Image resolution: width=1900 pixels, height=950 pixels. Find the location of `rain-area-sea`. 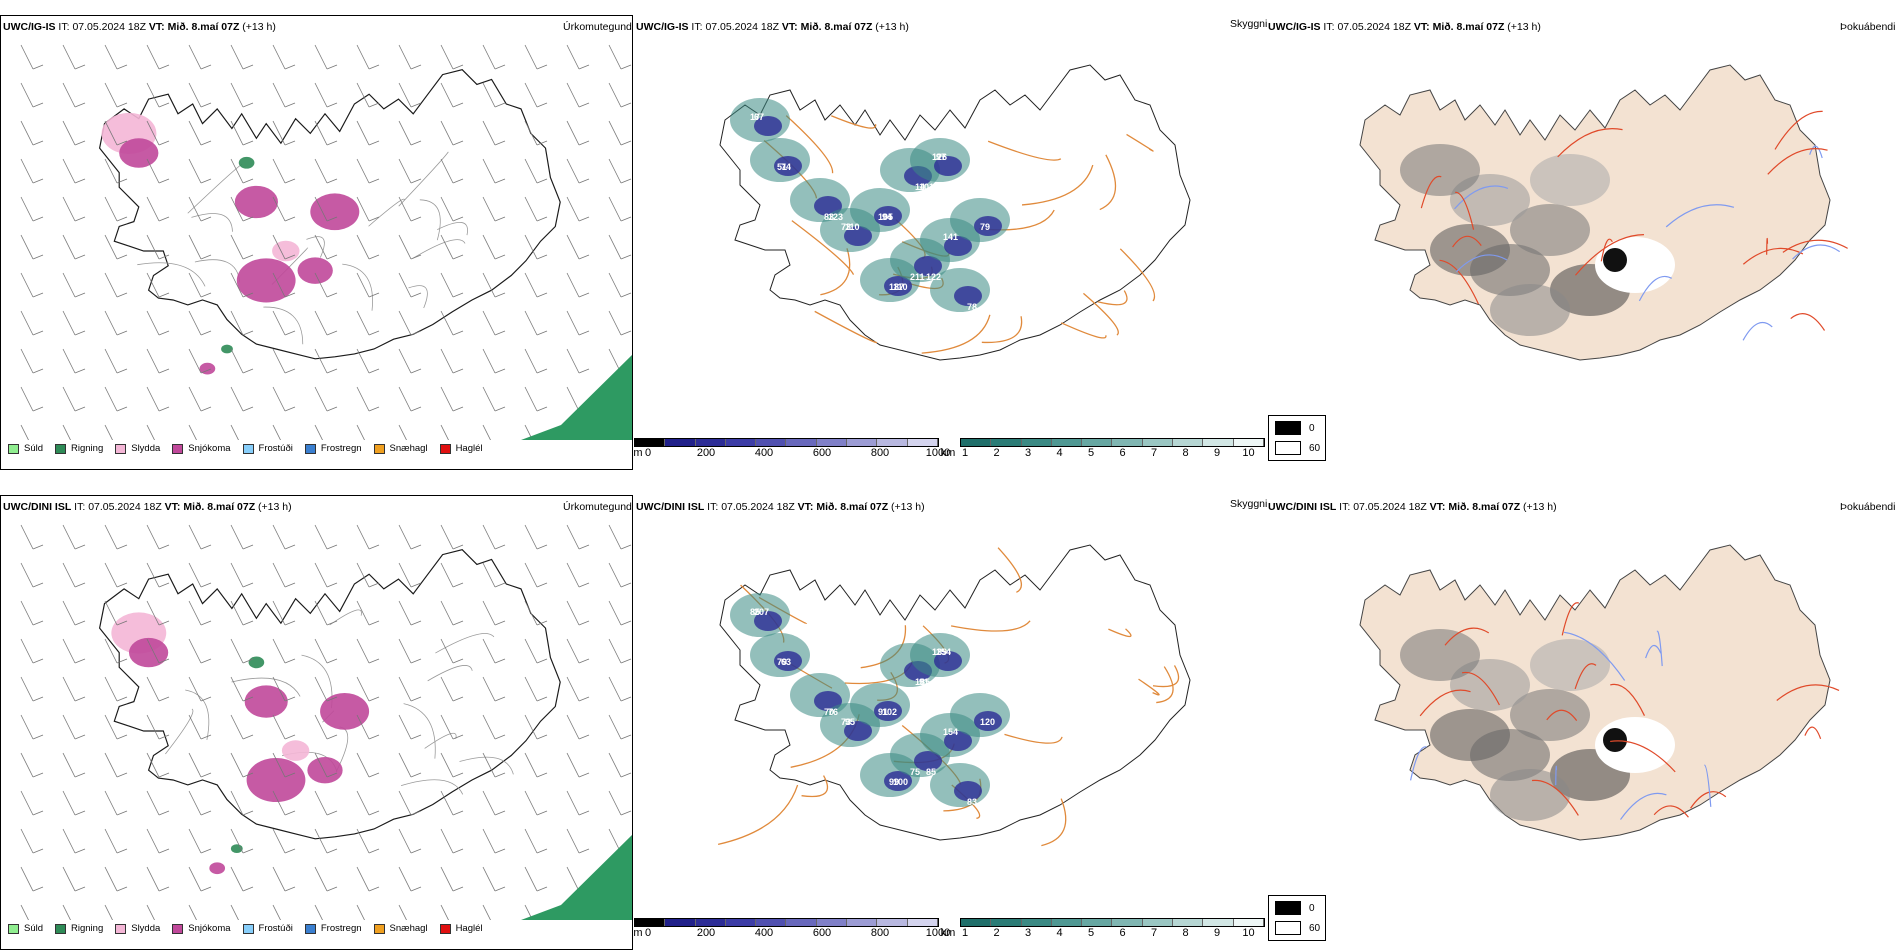

rain-area-sea is located at coordinates (576, 397).